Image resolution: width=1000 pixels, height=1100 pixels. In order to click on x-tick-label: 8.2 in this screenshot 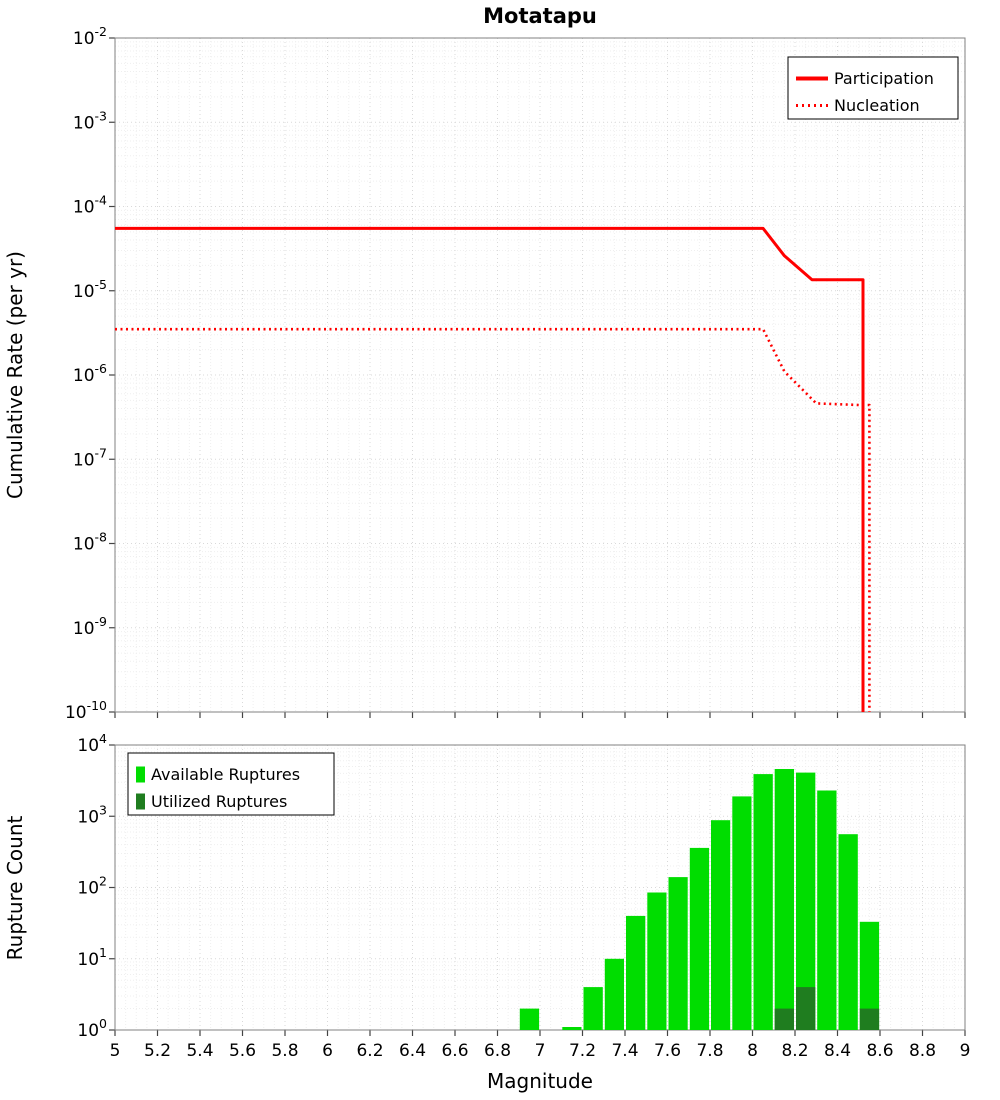, I will do `click(794, 1051)`.